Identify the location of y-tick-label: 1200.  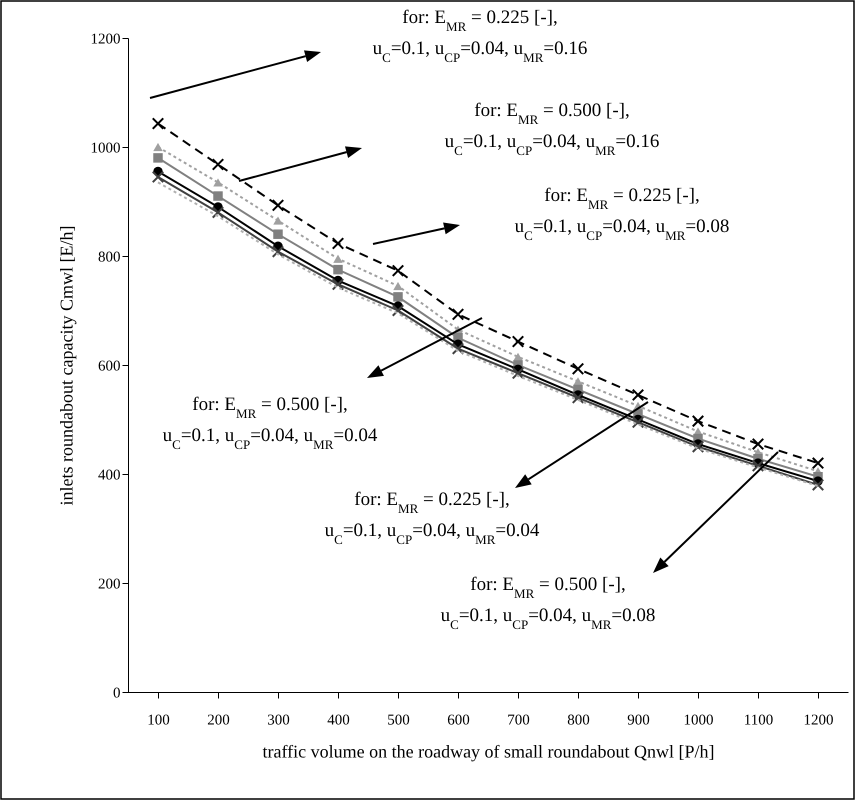
(105, 40).